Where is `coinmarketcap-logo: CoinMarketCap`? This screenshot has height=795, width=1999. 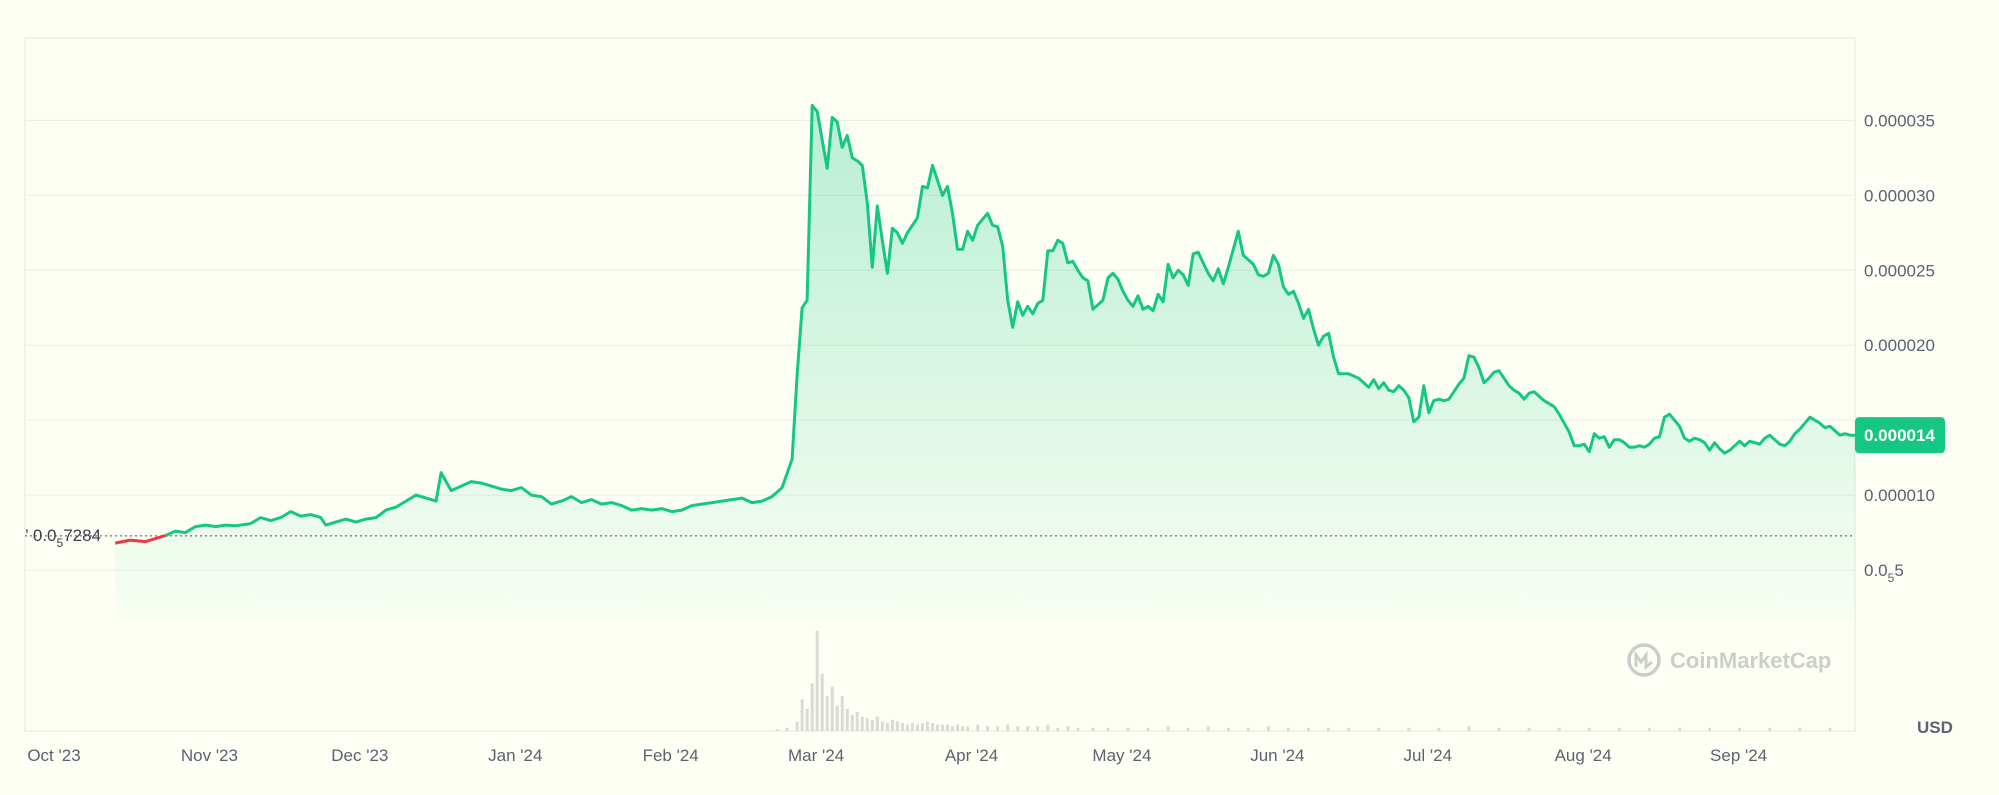 coinmarketcap-logo: CoinMarketCap is located at coordinates (1729, 660).